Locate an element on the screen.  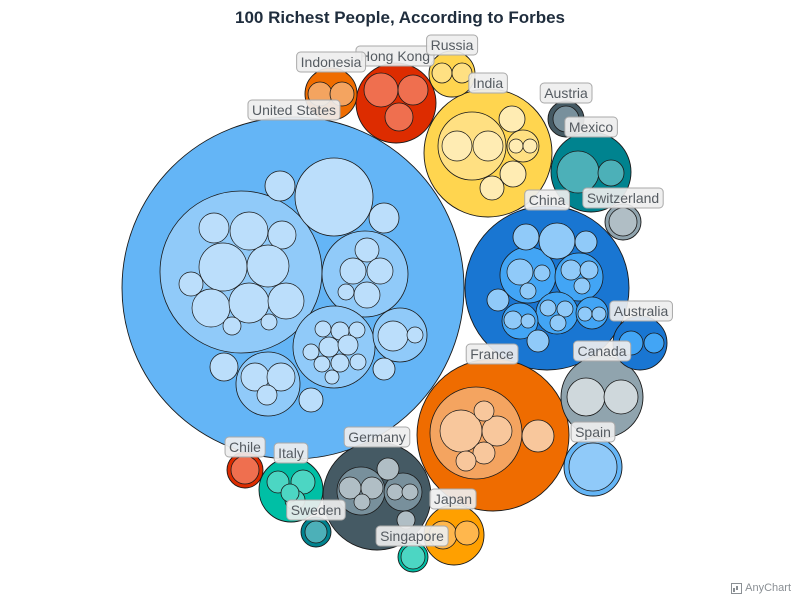
label-japan: Japan is located at coordinates (453, 499).